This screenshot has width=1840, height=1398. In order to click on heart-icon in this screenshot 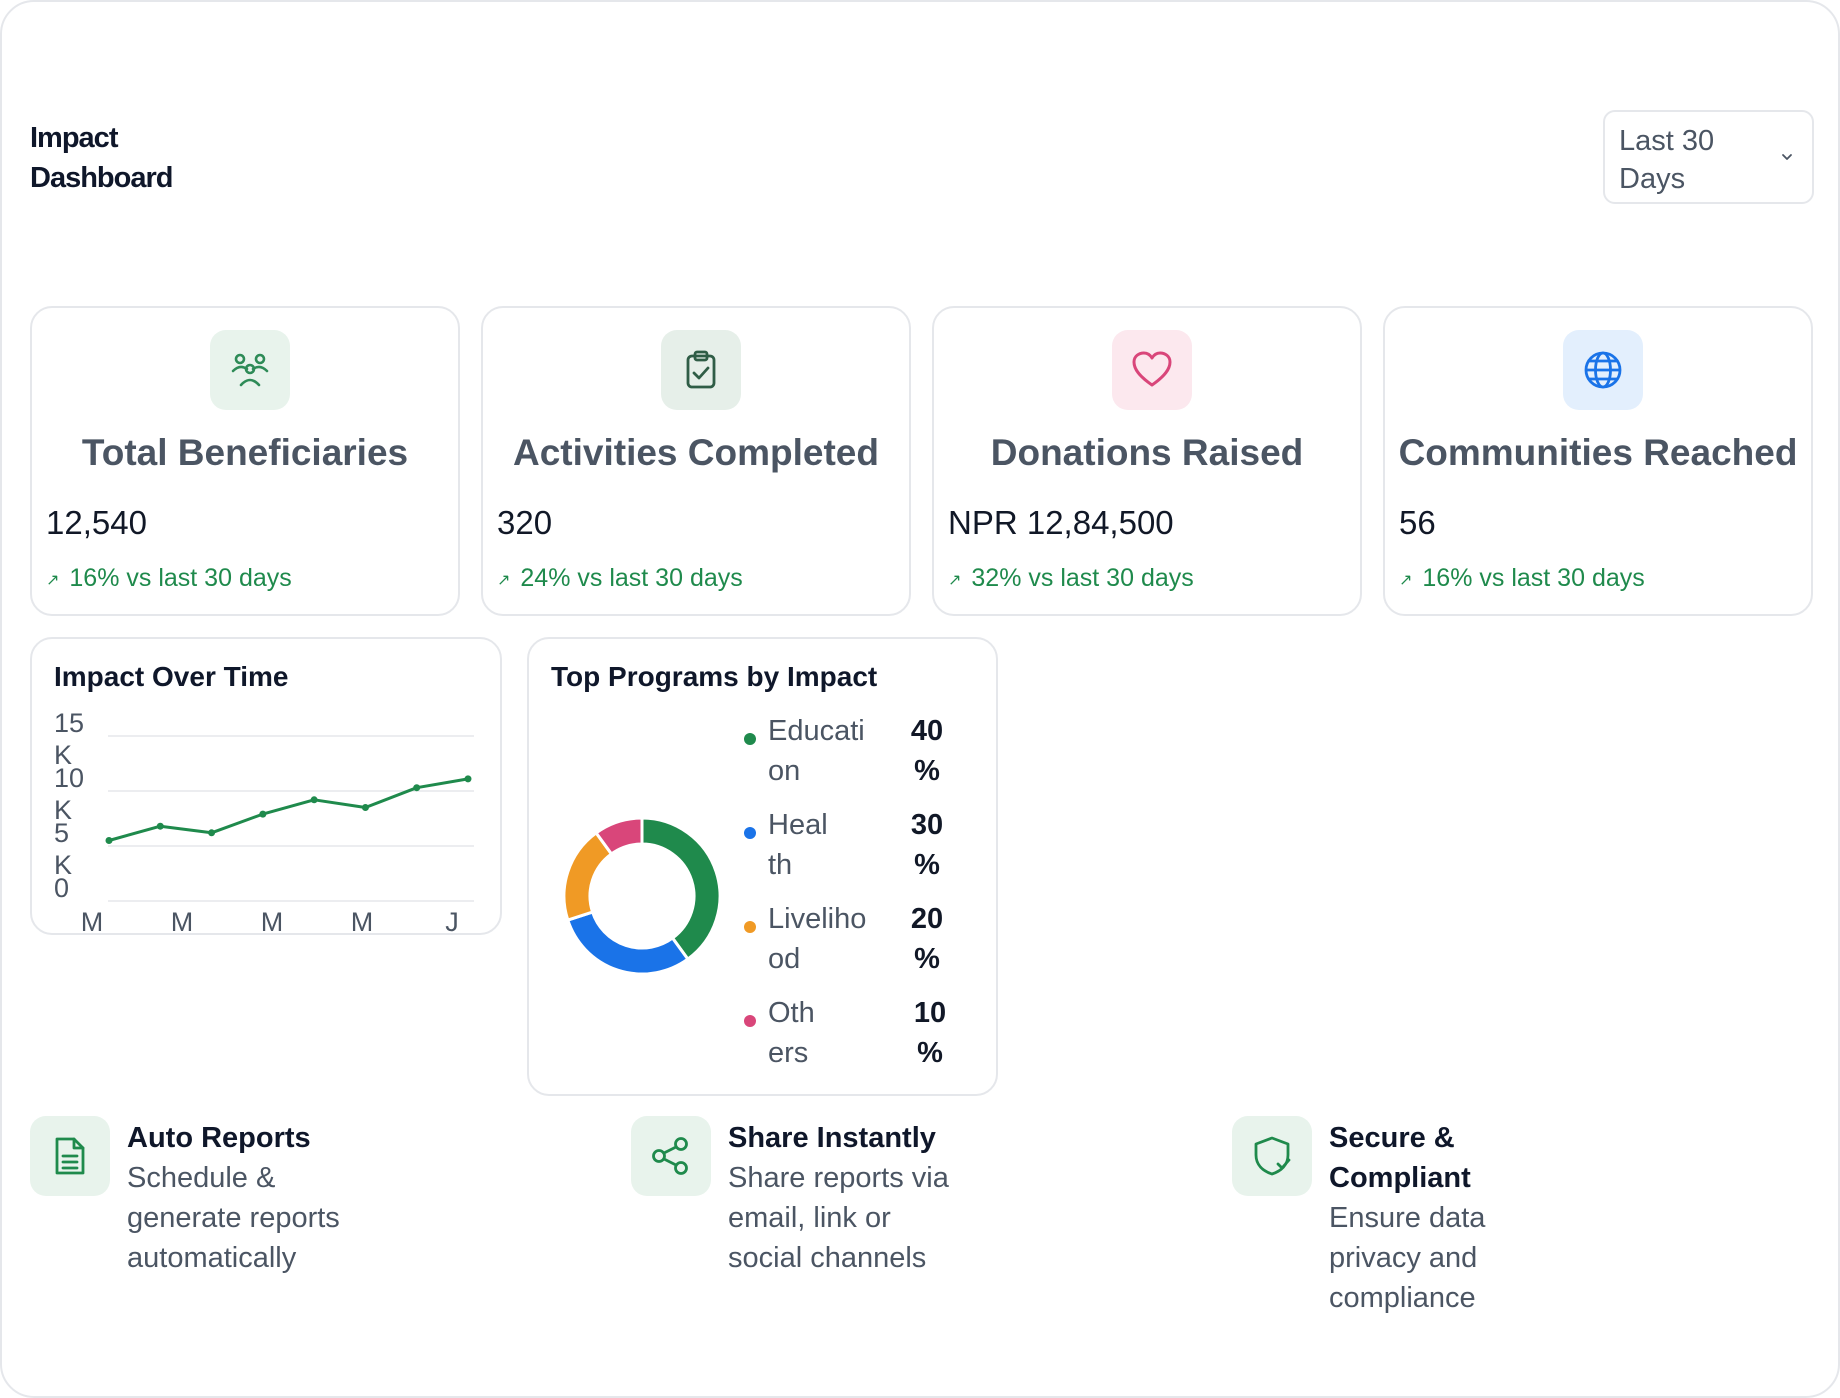, I will do `click(1152, 369)`.